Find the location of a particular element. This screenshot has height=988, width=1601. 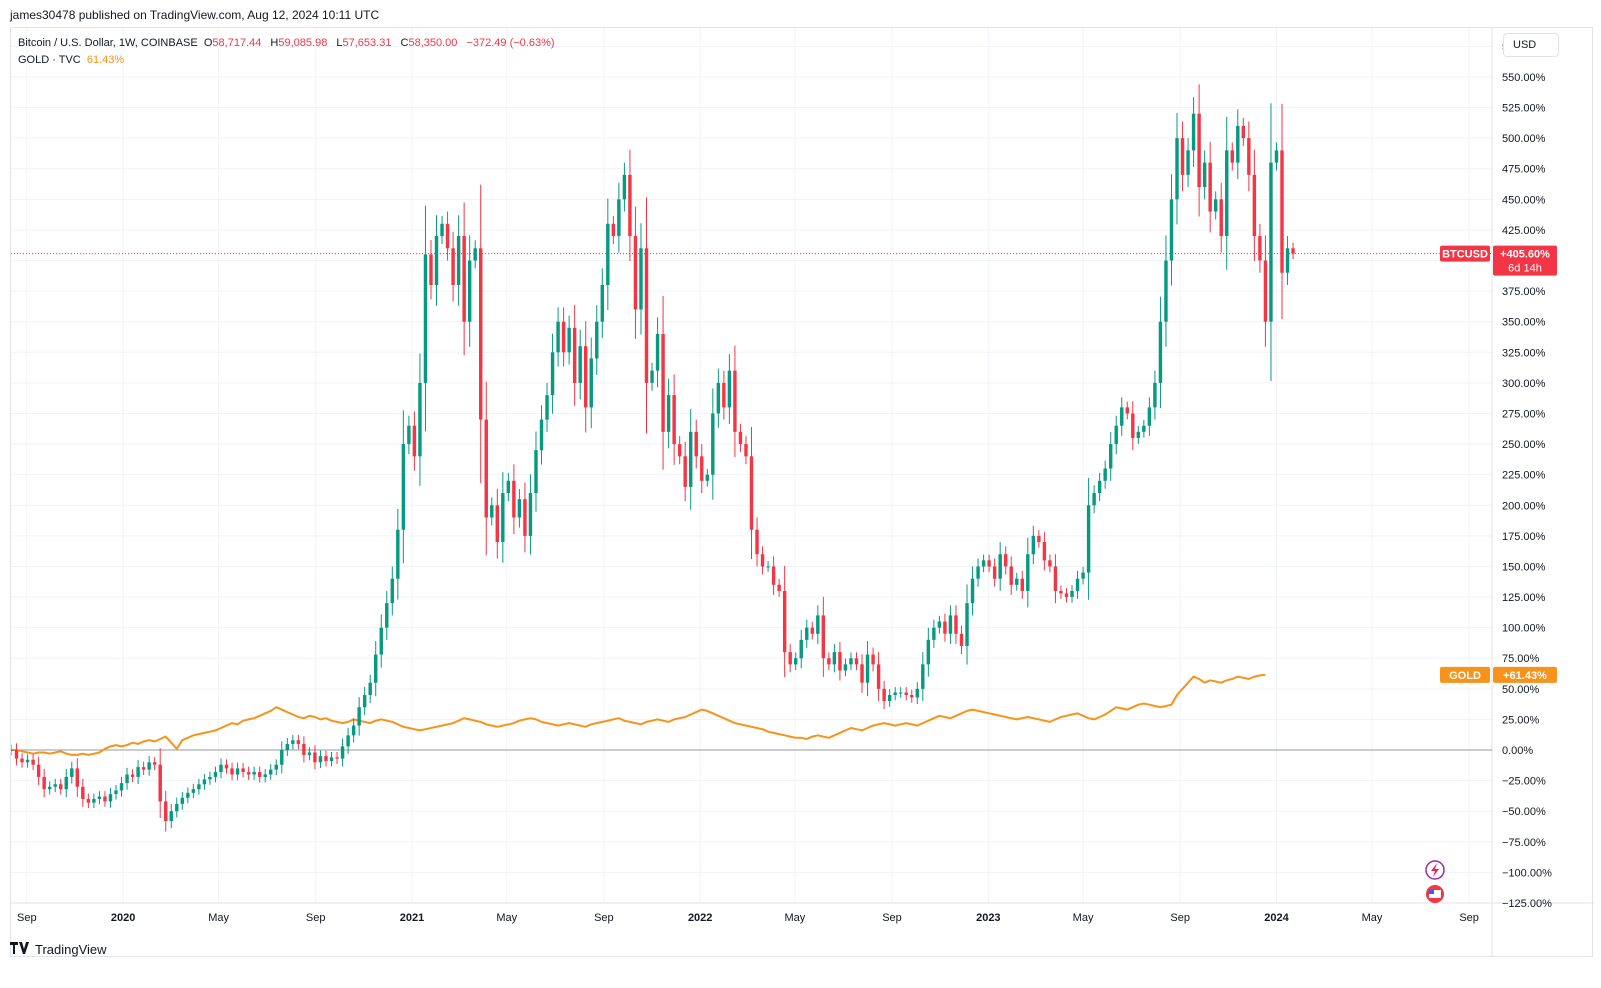

footer-brand: TradingView is located at coordinates (58, 949).